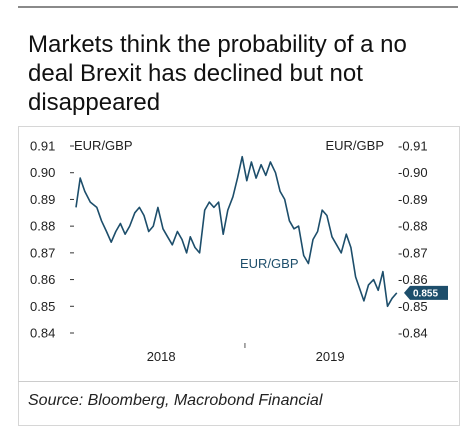 This screenshot has height=436, width=474. Describe the element at coordinates (42, 172) in the screenshot. I see `left-tick-label: 0.90` at that location.